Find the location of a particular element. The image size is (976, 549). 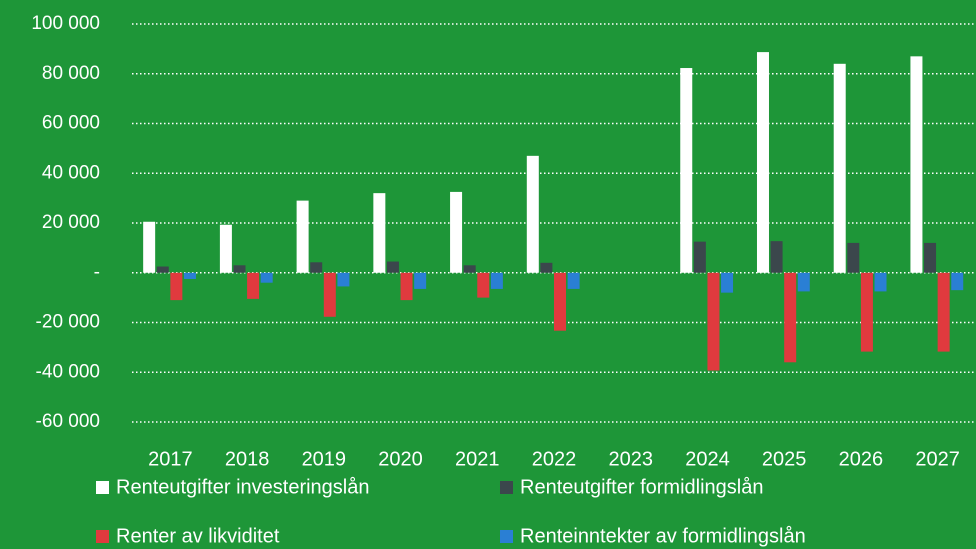

x-tick-label: 2021 is located at coordinates (477, 459).